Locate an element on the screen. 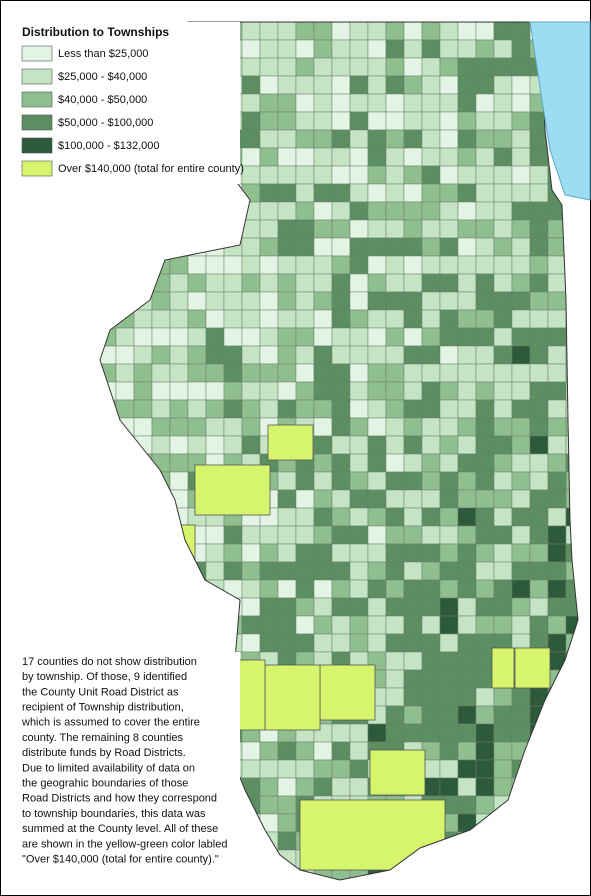  note-line: recipient of Township distribution, is located at coordinates (103, 708).